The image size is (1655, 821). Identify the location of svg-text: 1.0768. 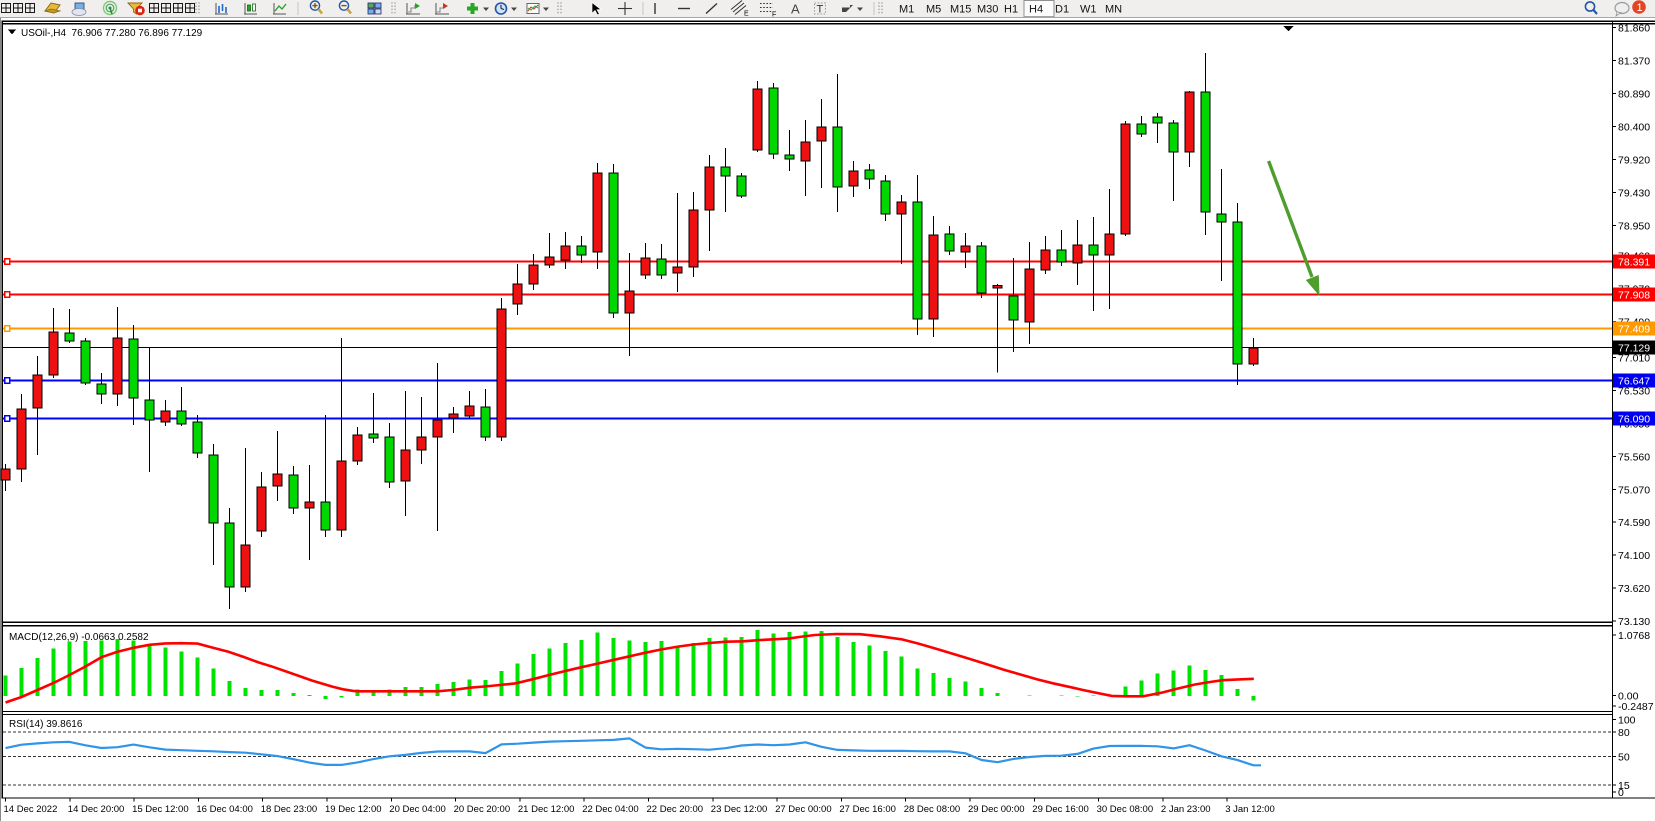
(1634, 636).